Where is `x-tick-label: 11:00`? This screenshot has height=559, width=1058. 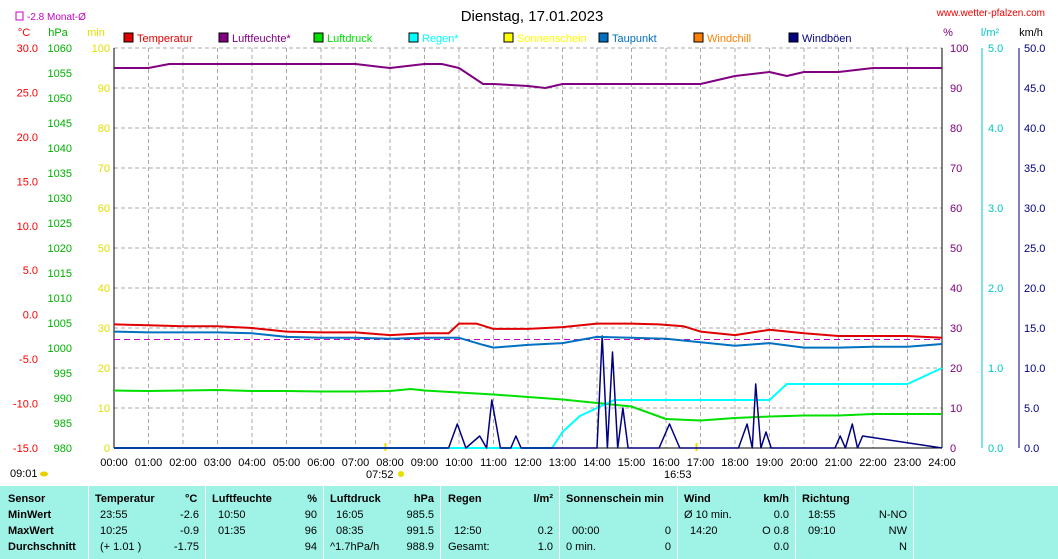
x-tick-label: 11:00 is located at coordinates (493, 463).